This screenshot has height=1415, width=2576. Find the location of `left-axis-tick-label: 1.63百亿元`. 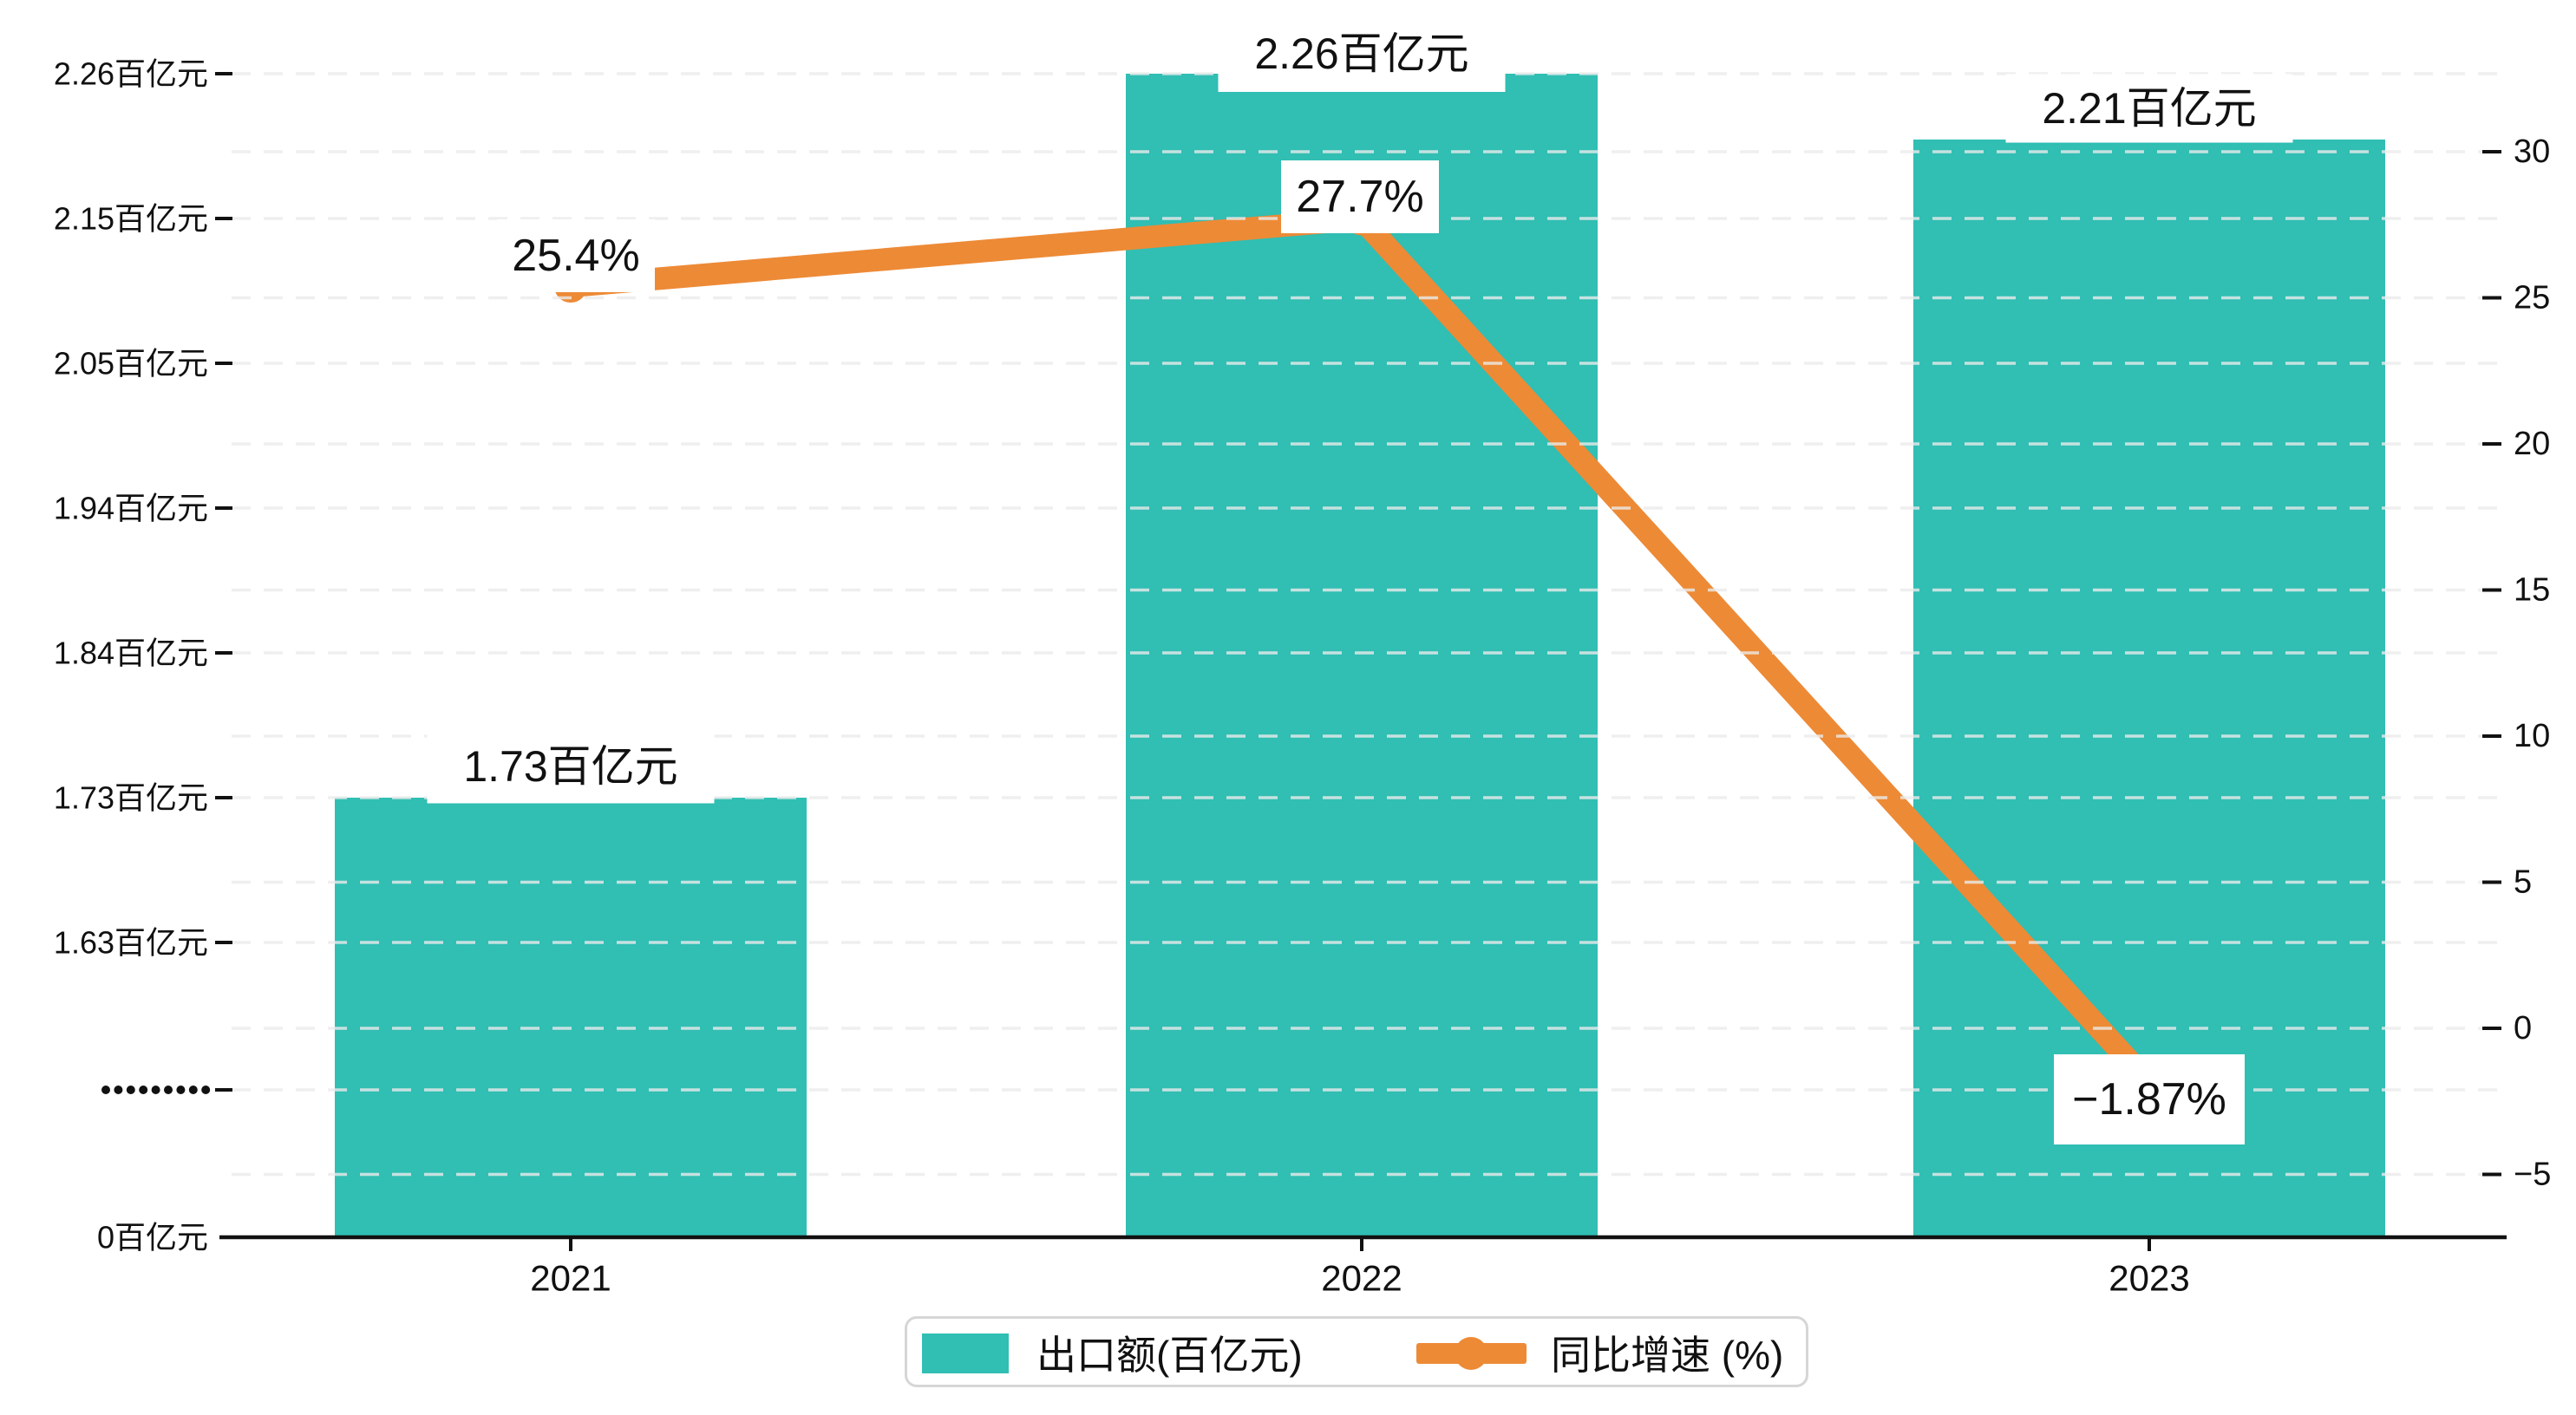

left-axis-tick-label: 1.63百亿元 is located at coordinates (131, 943).